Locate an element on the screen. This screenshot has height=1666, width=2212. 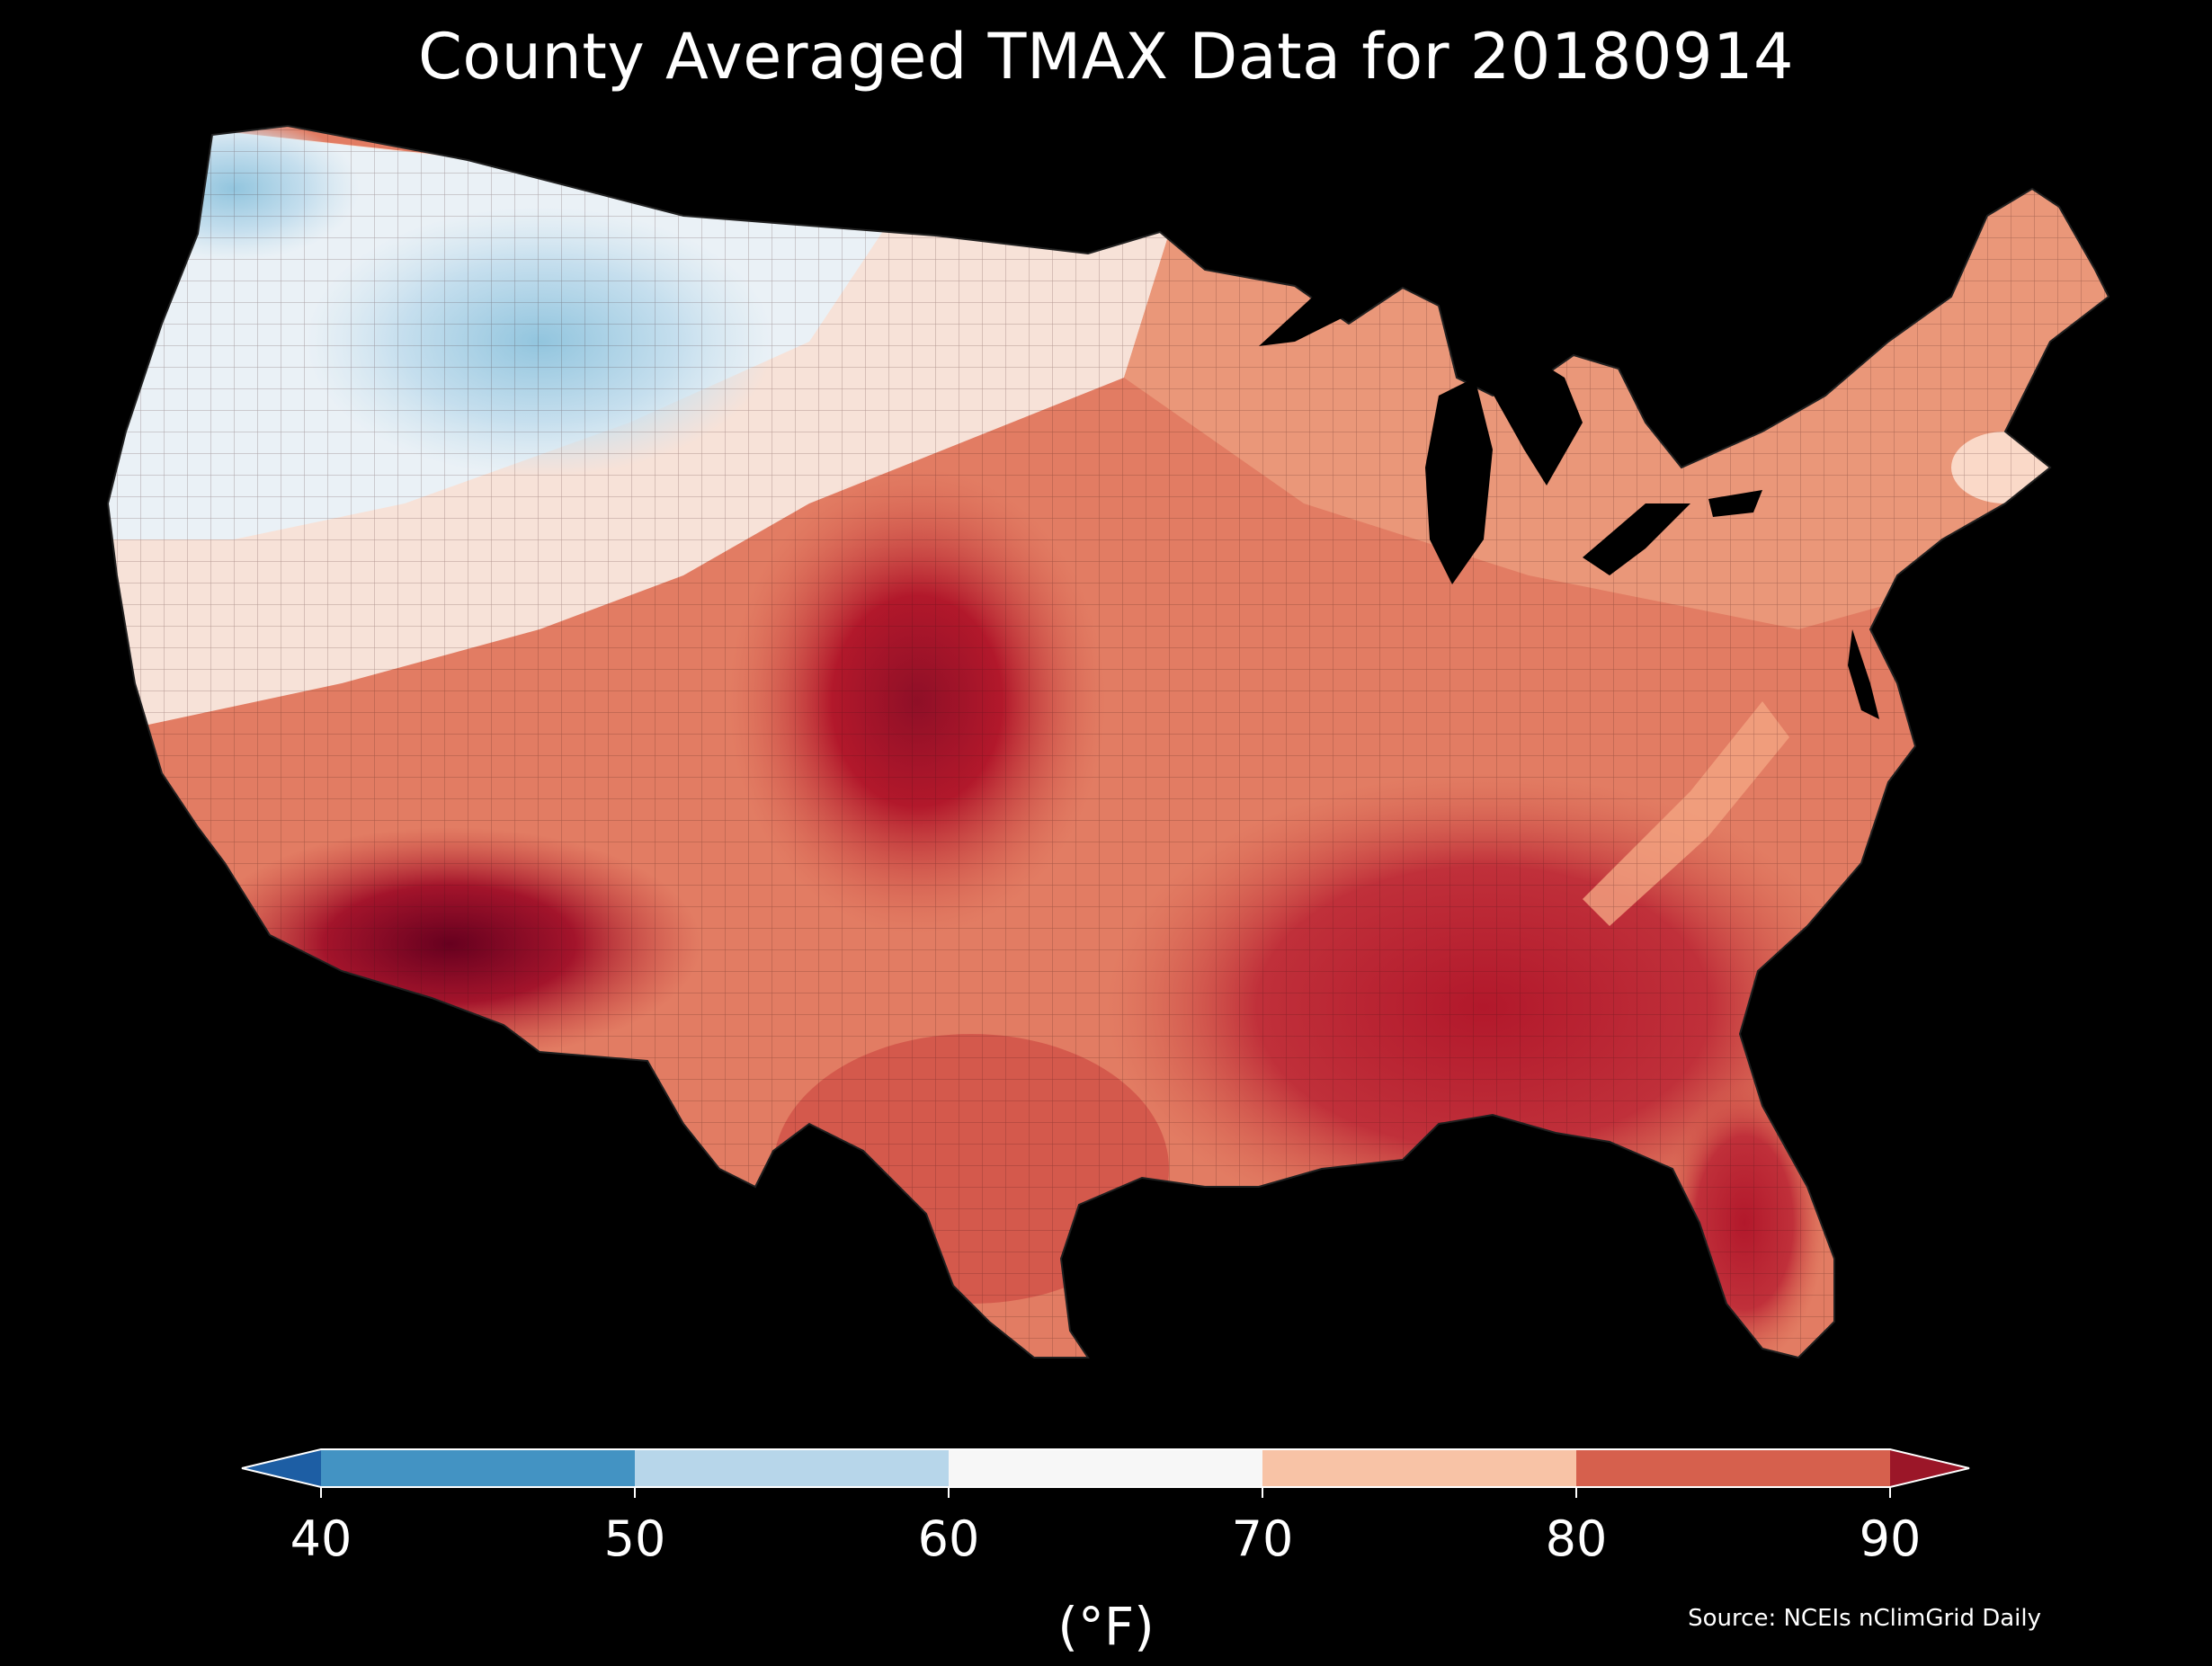
colorbar-tick: 70 is located at coordinates (1262, 1538).